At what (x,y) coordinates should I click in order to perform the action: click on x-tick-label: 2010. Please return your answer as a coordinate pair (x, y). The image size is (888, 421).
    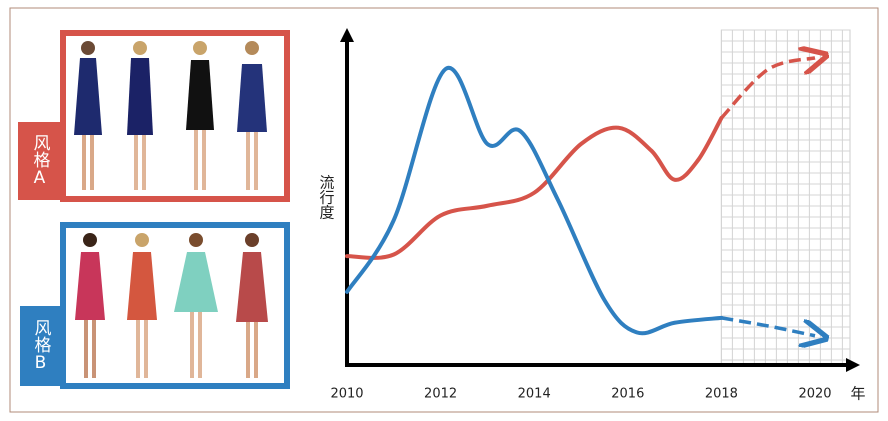
    Looking at the image, I should click on (346, 394).